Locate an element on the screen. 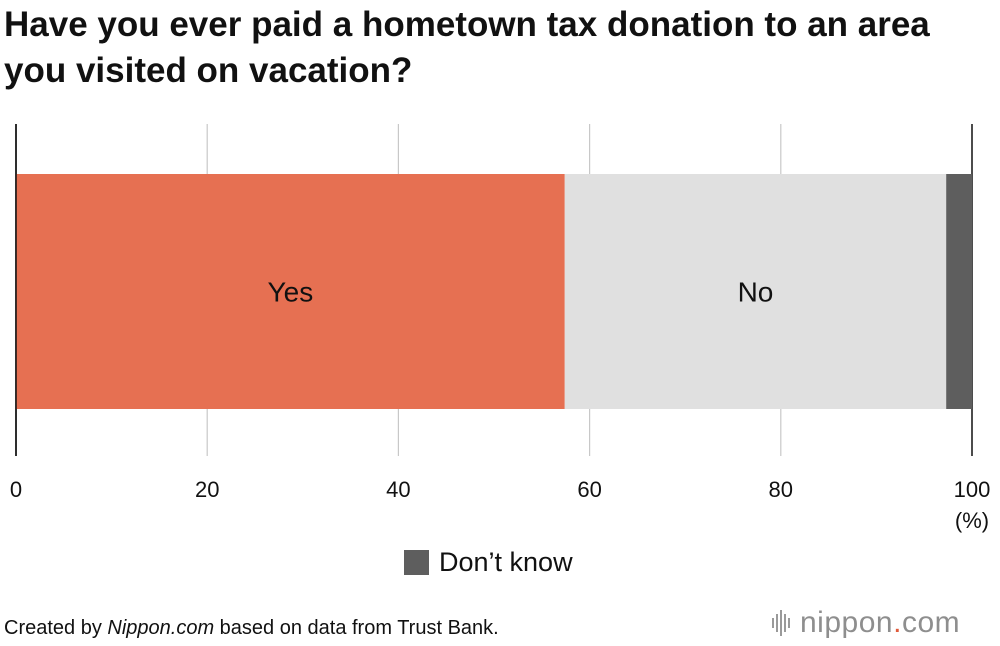 The height and width of the screenshot is (646, 1000). legend: Don’t know is located at coordinates (488, 562).